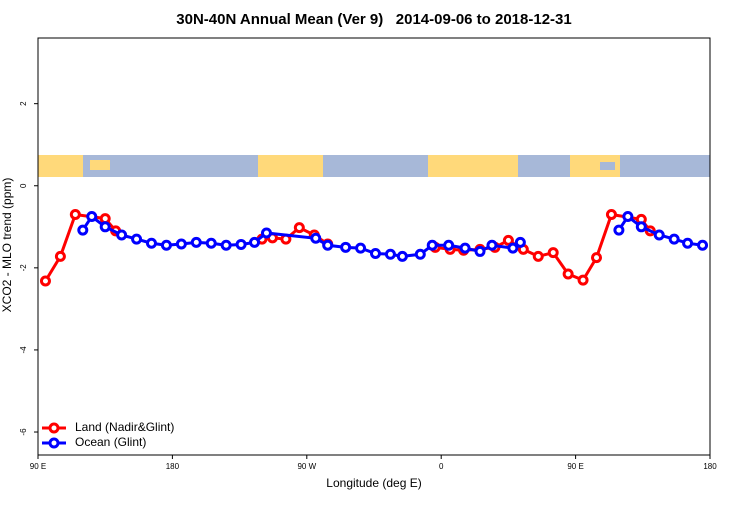  Describe the element at coordinates (441, 466) in the screenshot. I see `x-tick-label: 0` at that location.